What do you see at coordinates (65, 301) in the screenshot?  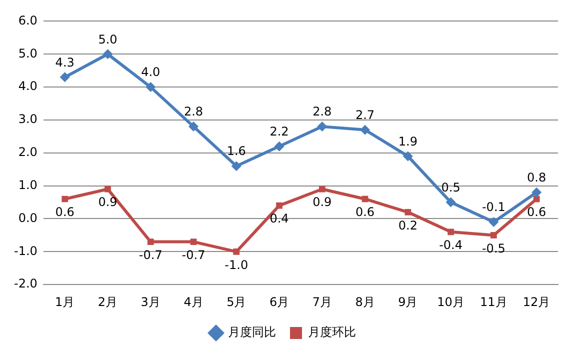 I see `x-tick-label: 1月` at bounding box center [65, 301].